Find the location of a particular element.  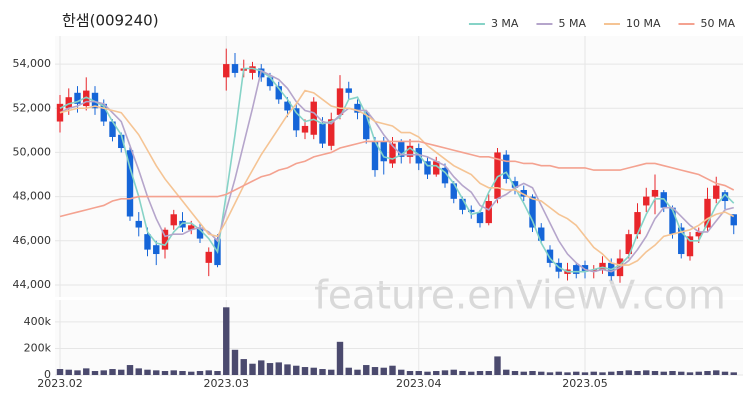

chart-title: 한샘(009240) is located at coordinates (110, 21).